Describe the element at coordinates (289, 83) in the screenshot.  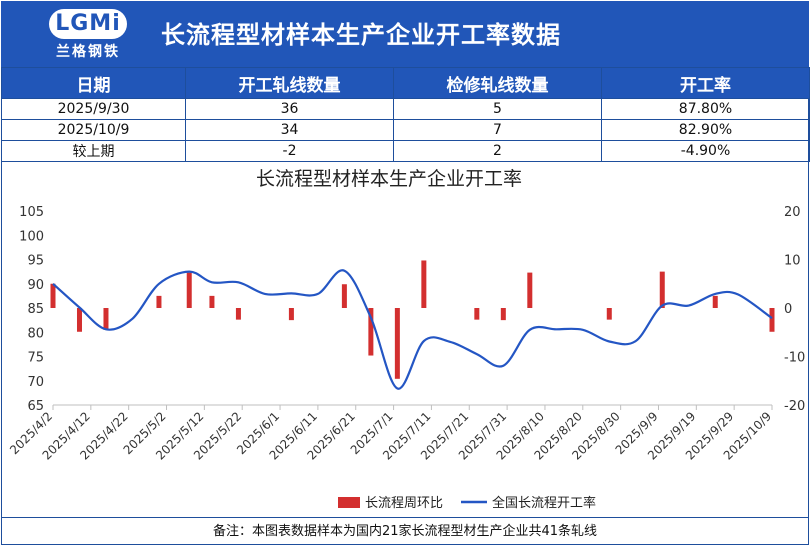
I see `column-header-running-lines: 开工轧线数量` at that location.